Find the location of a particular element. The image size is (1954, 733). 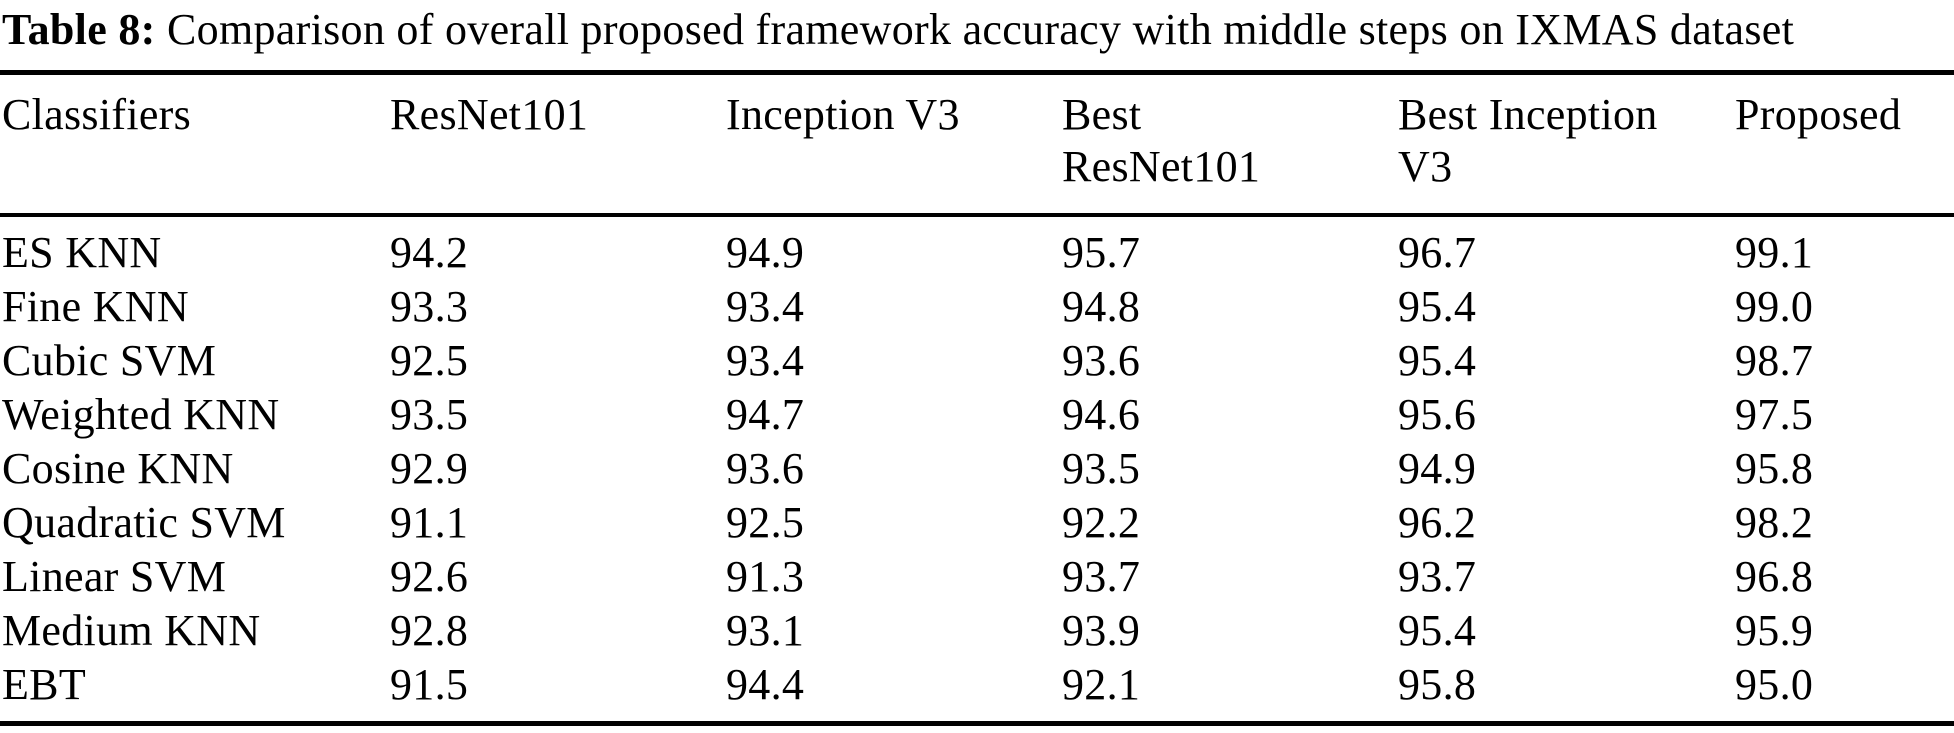

classifier-name: Quadratic SVM is located at coordinates (144, 522).